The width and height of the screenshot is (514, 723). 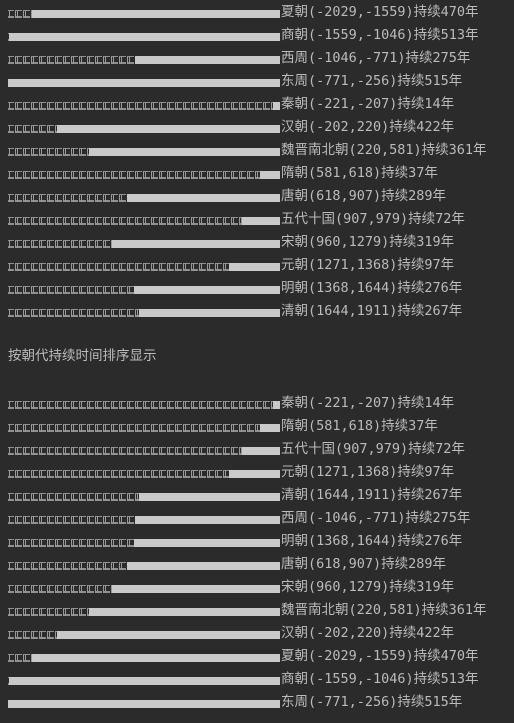 I want to click on original-row: 唐朝(618,907)持续289年, so click(x=261, y=196).